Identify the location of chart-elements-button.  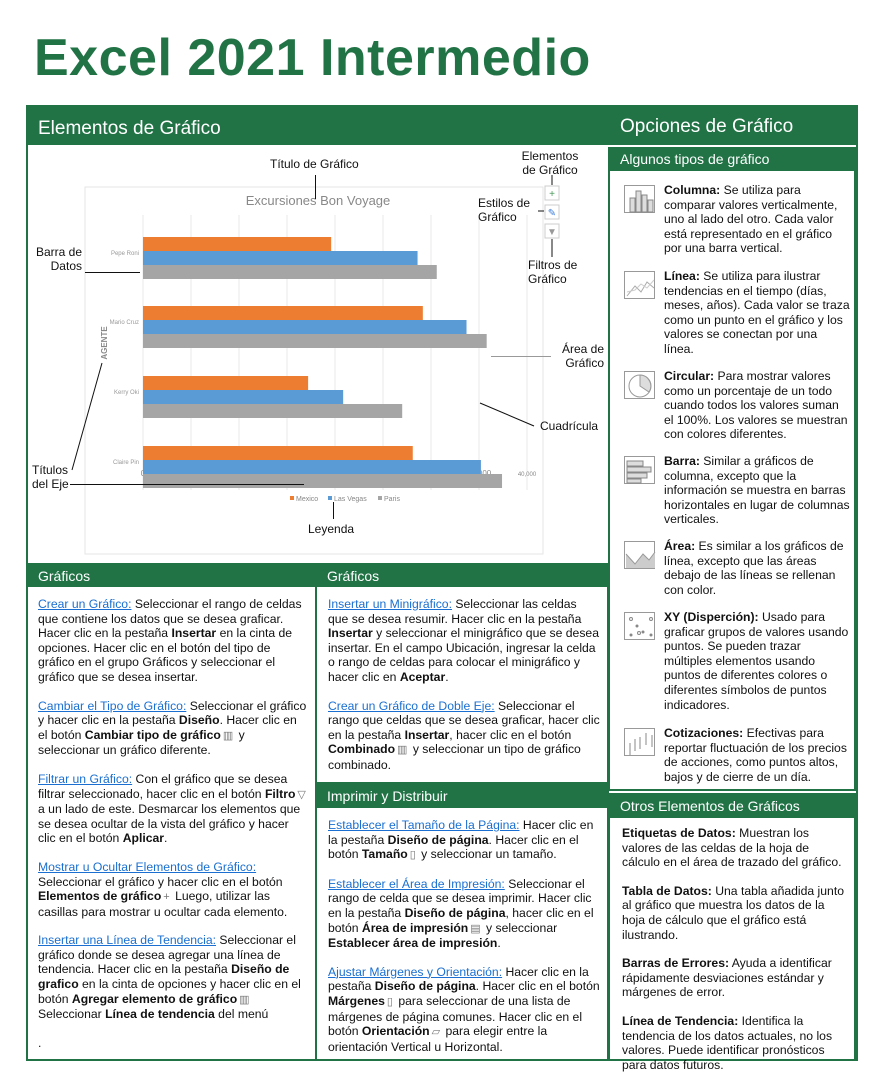
(552, 193).